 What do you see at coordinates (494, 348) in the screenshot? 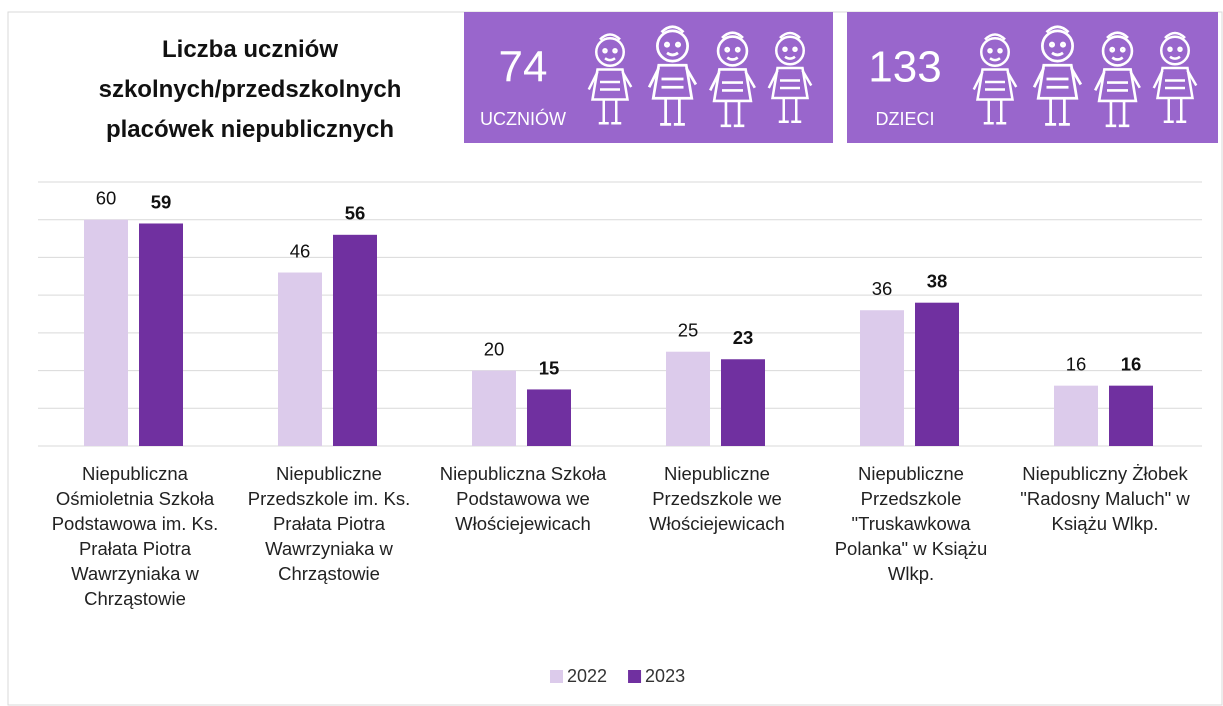
I see `value-label: 20` at bounding box center [494, 348].